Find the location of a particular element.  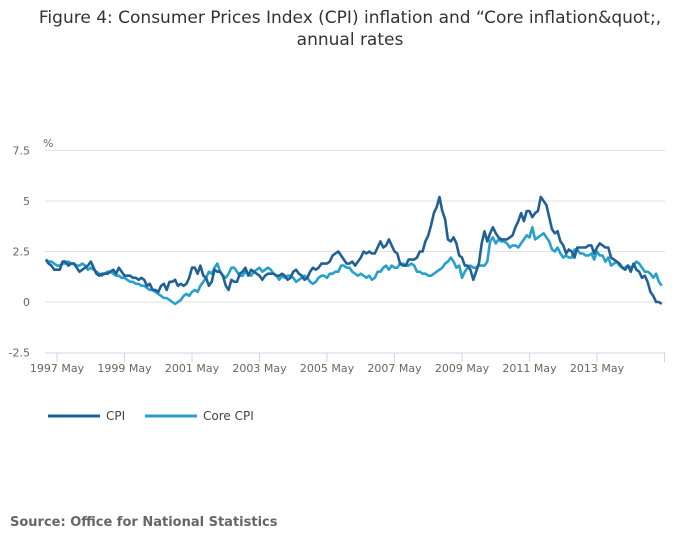

x-tick-label: 2013 May is located at coordinates (597, 368).